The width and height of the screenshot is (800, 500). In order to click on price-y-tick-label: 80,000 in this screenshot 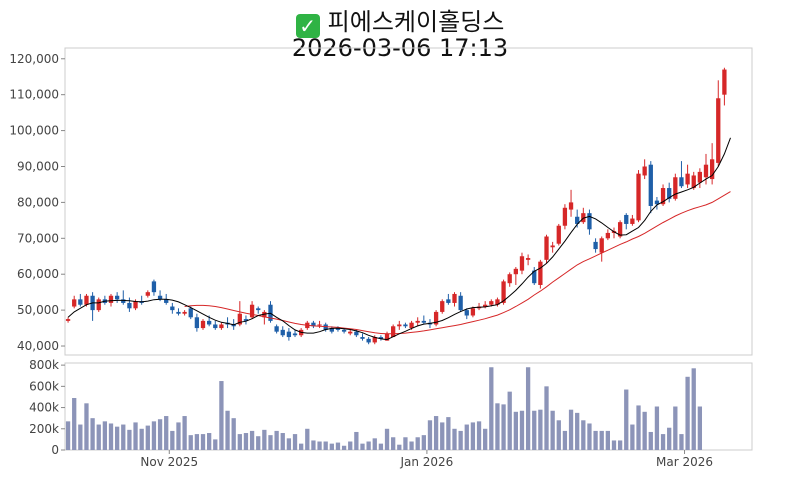, I will do `click(38, 202)`.